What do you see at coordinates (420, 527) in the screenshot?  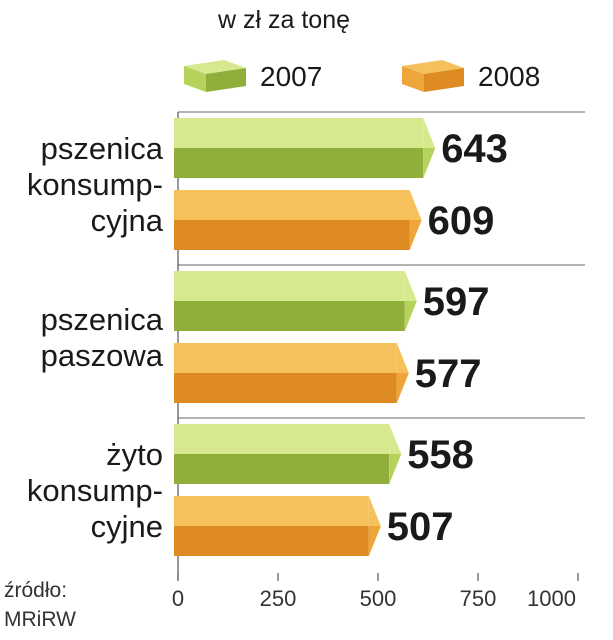 I see `value-label: 507` at bounding box center [420, 527].